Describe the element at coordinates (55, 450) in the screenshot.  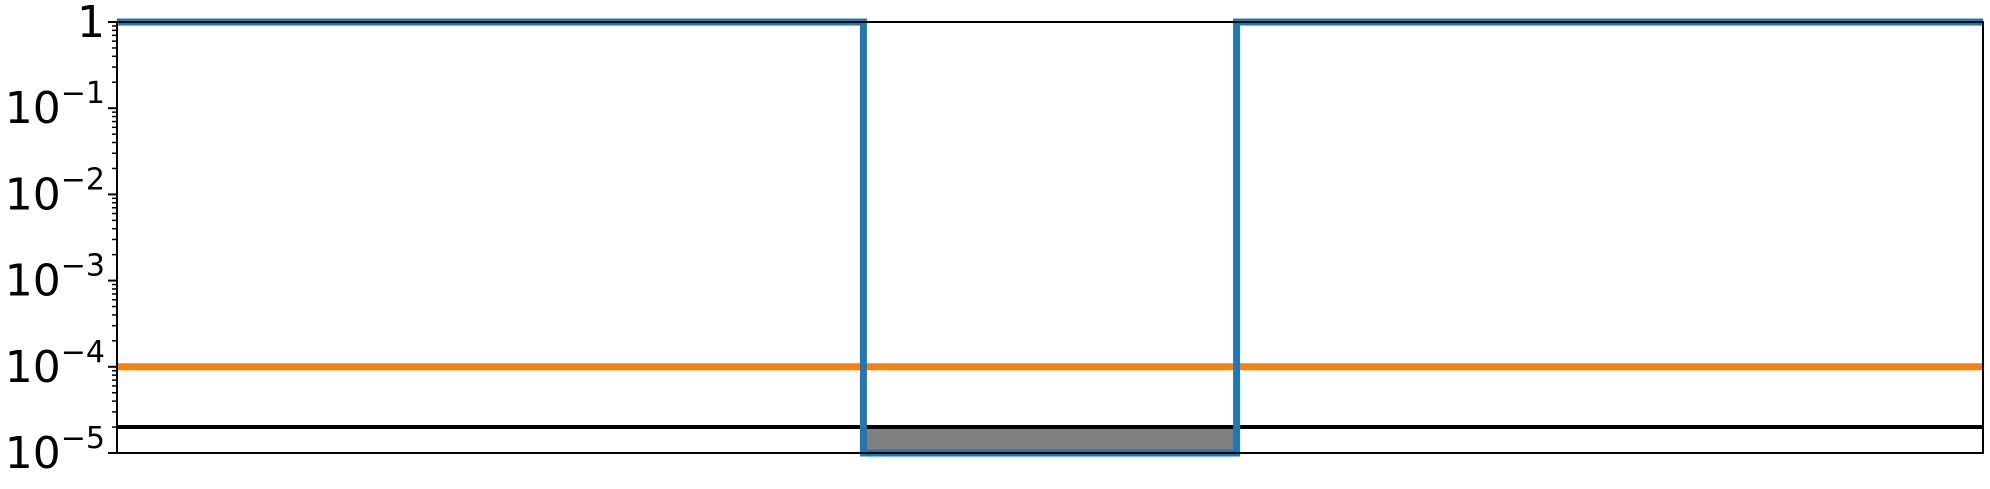
I see `y-tick-label: 10⁻⁵` at that location.